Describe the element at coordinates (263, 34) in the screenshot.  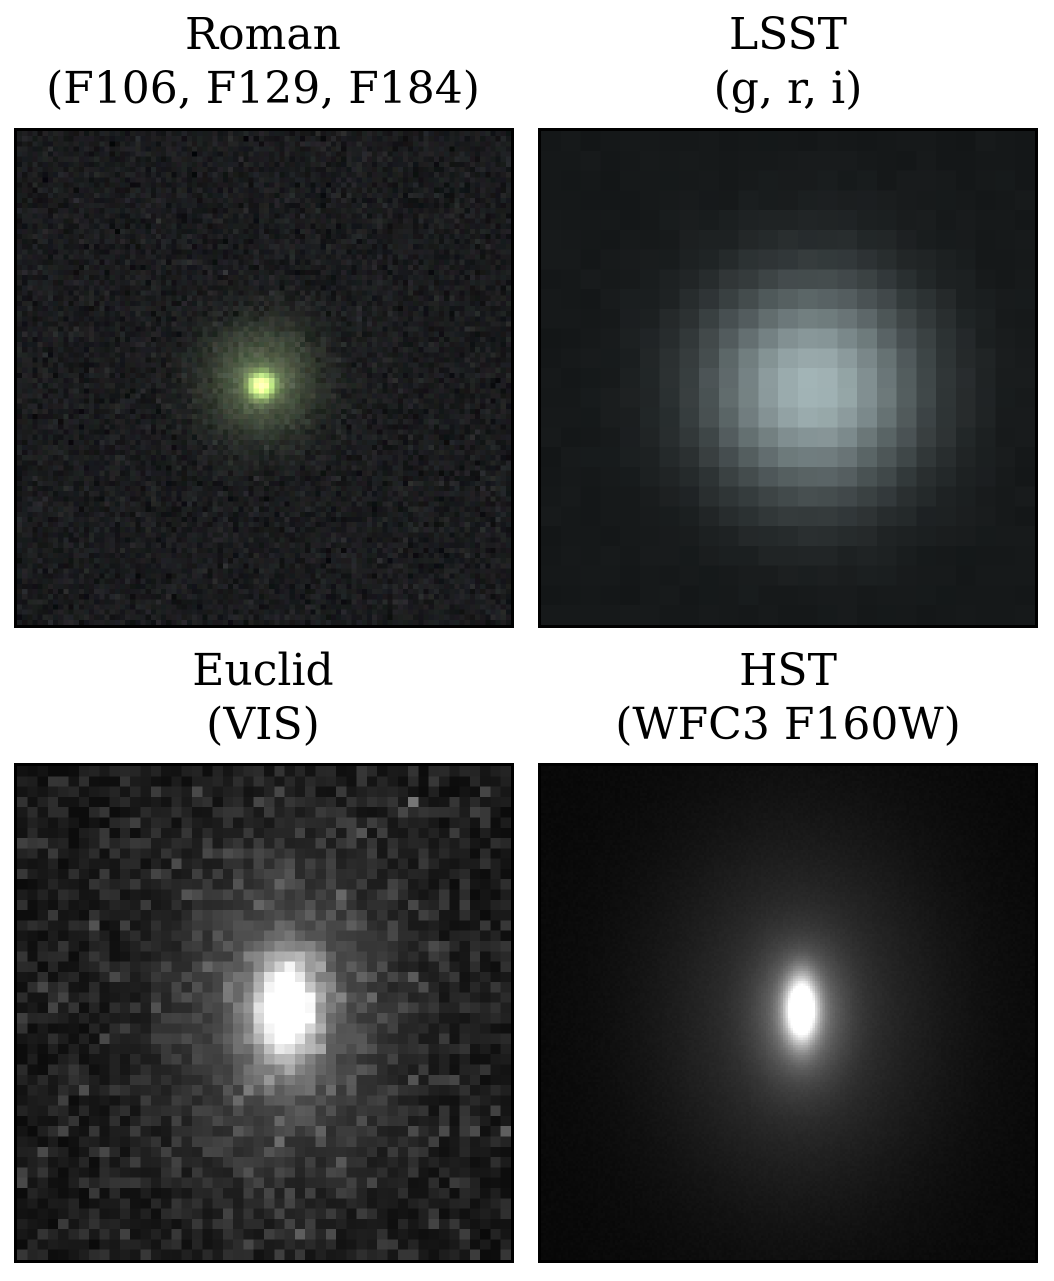
I see `roman-telescope-label: Roman` at that location.